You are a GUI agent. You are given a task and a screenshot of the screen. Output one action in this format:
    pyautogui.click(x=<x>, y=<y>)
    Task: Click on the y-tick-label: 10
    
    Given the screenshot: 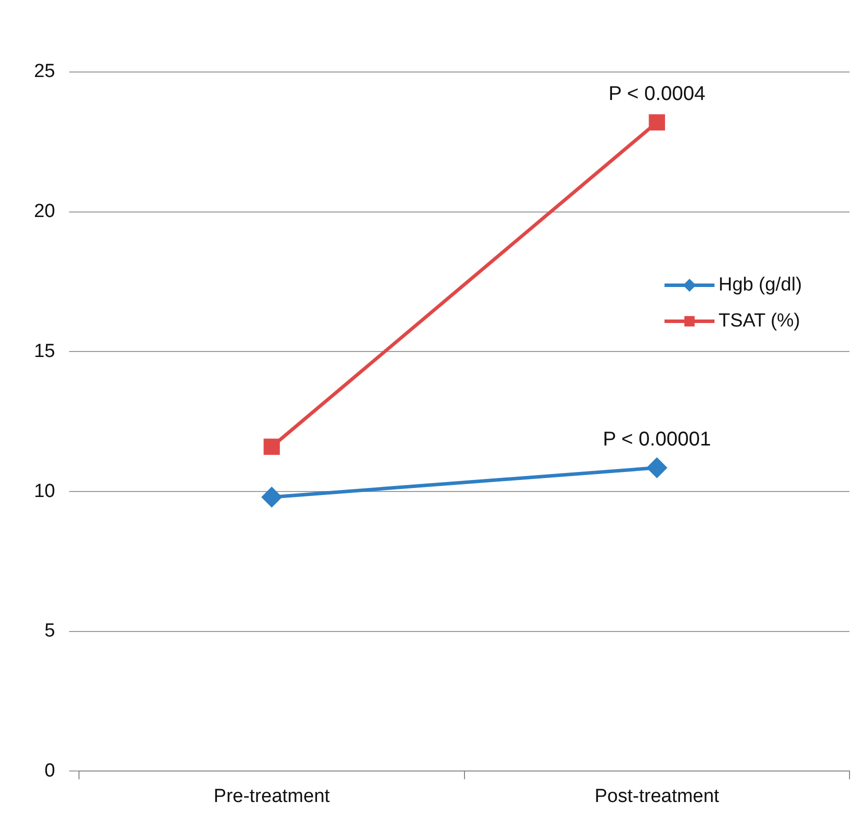 What is the action you would take?
    pyautogui.click(x=45, y=491)
    